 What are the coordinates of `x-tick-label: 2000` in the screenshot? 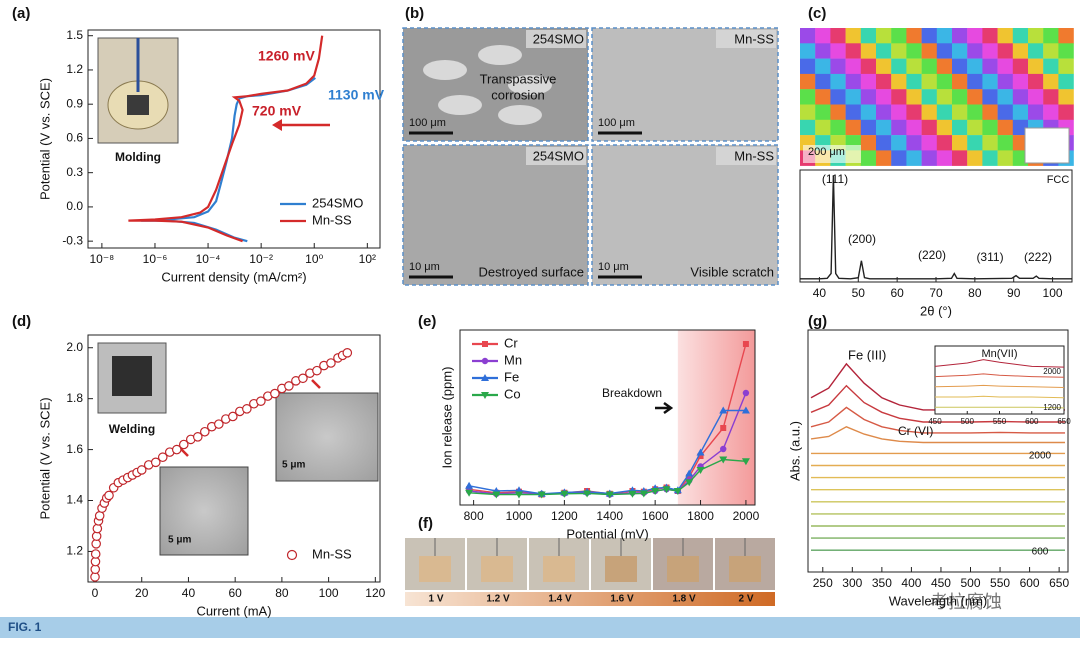 It's located at (746, 516).